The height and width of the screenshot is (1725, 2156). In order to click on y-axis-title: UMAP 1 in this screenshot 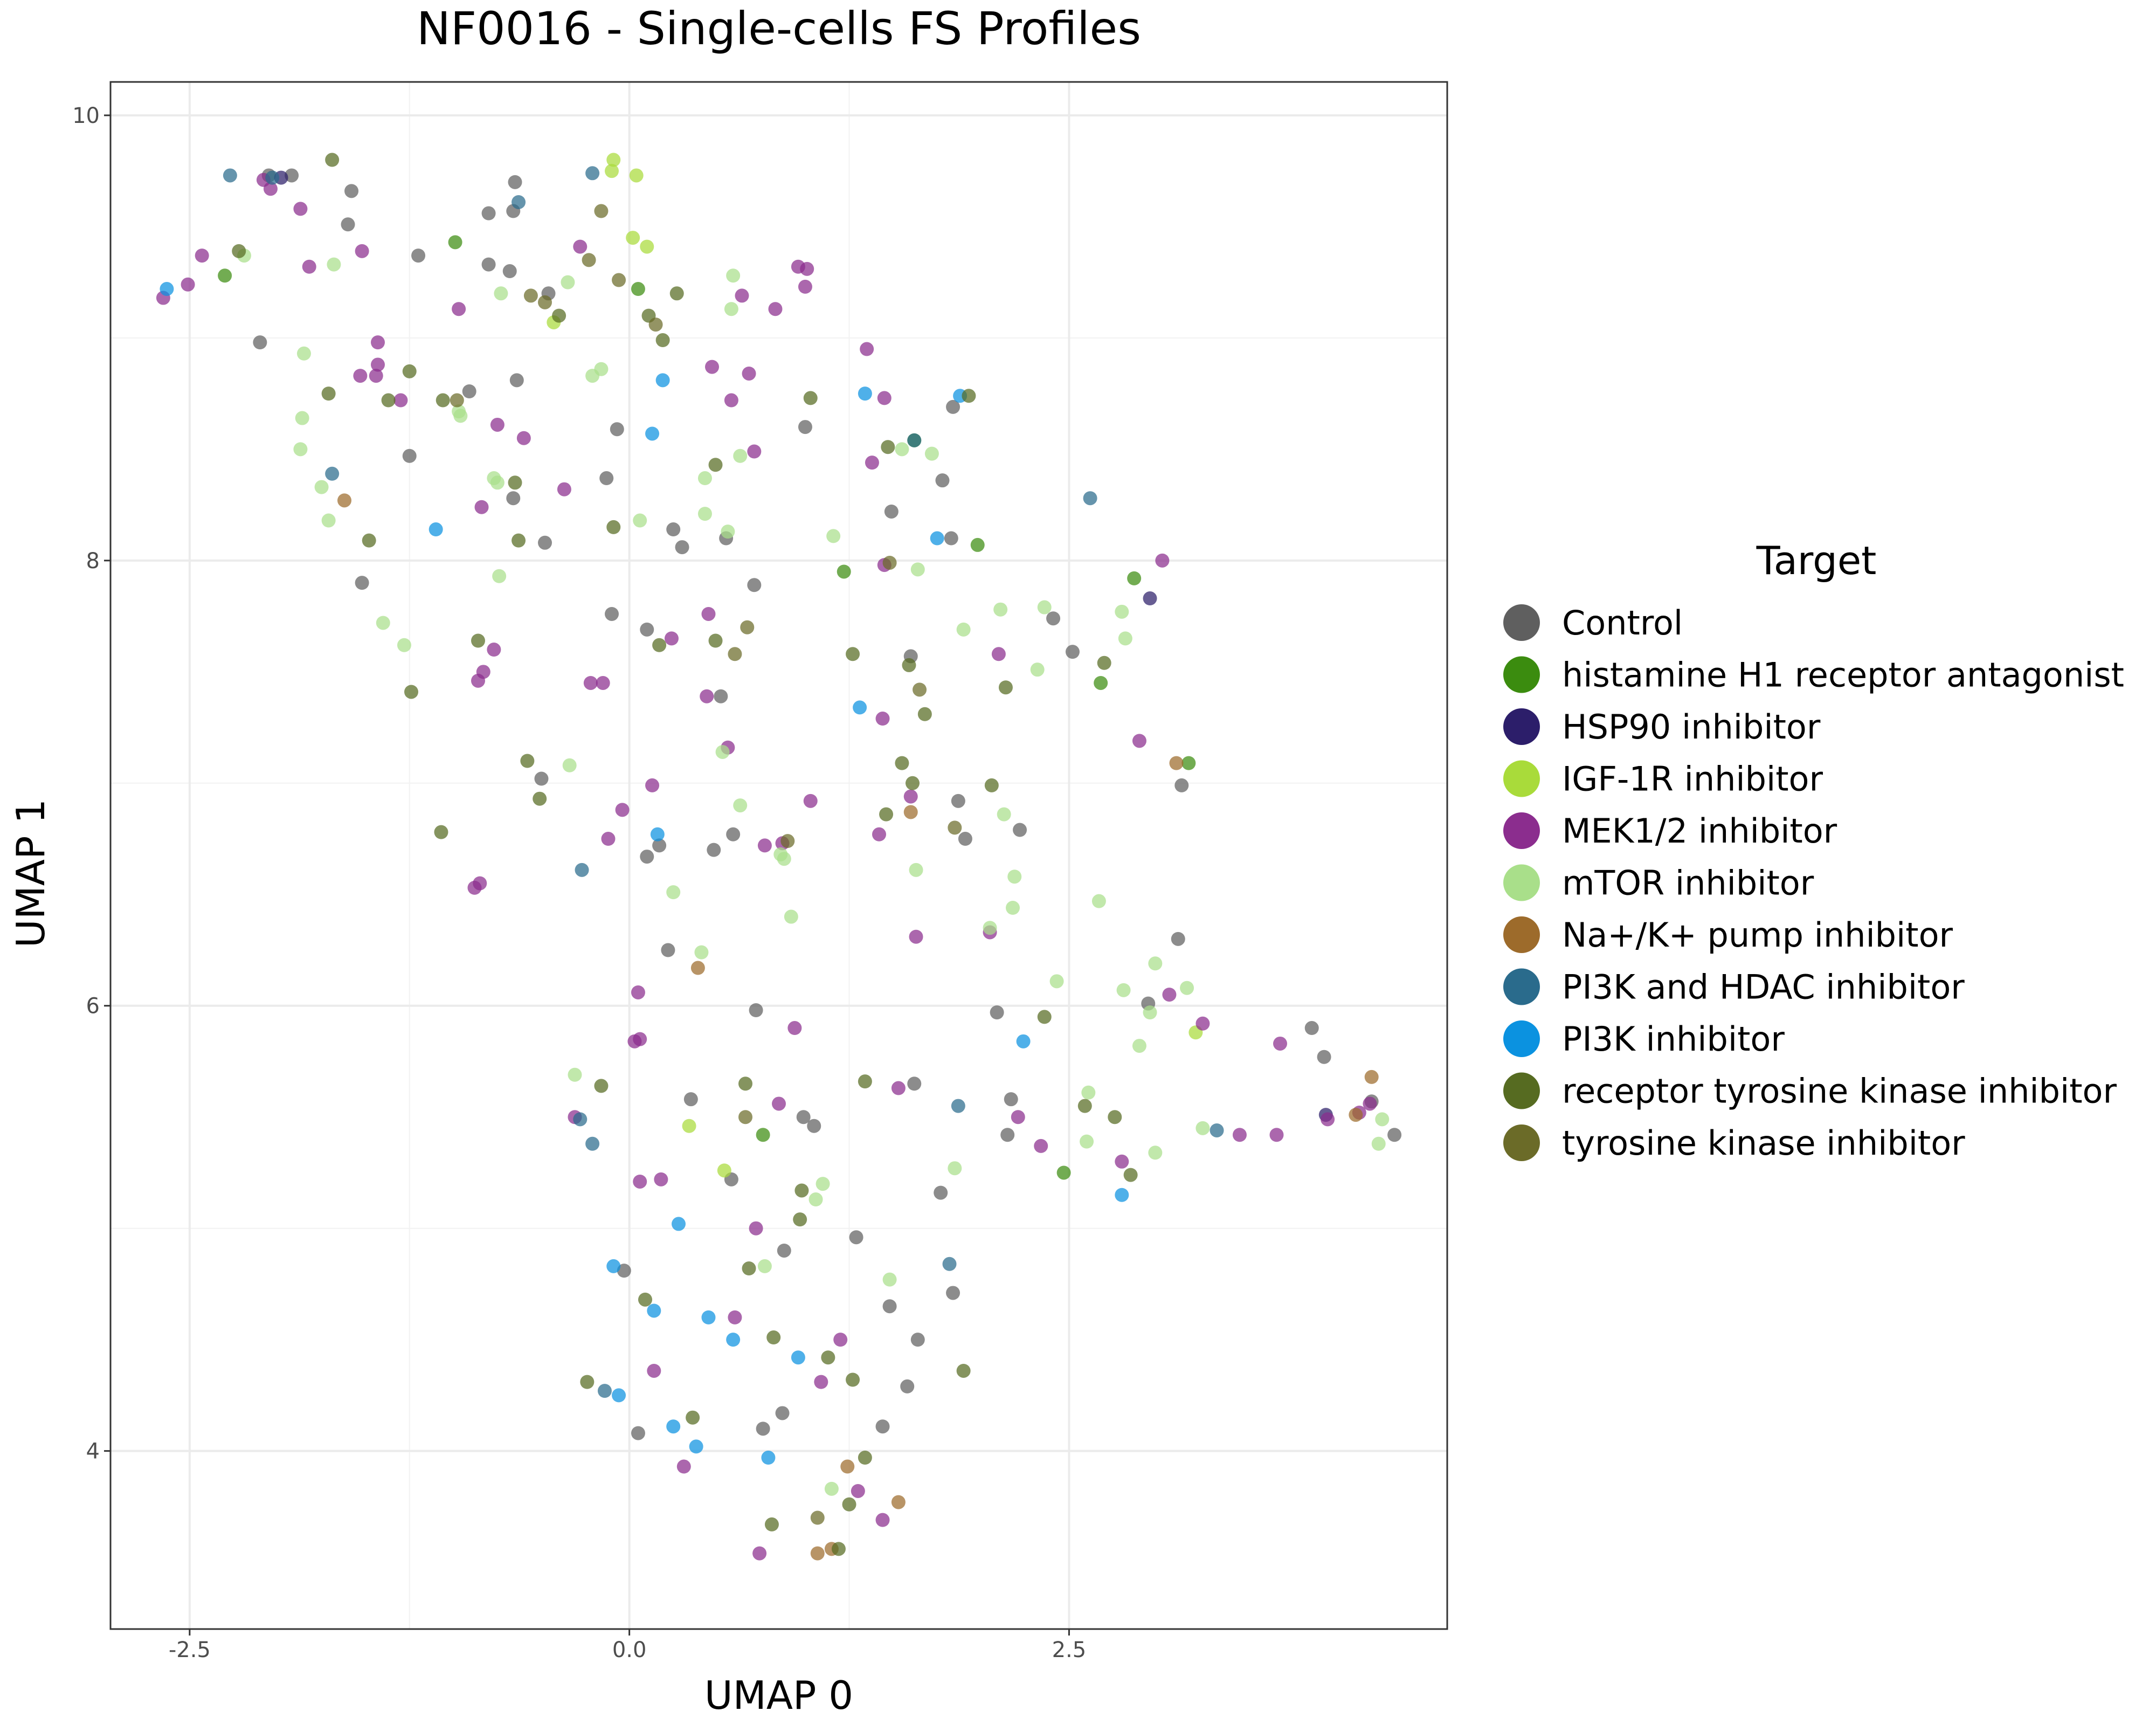, I will do `click(30, 873)`.